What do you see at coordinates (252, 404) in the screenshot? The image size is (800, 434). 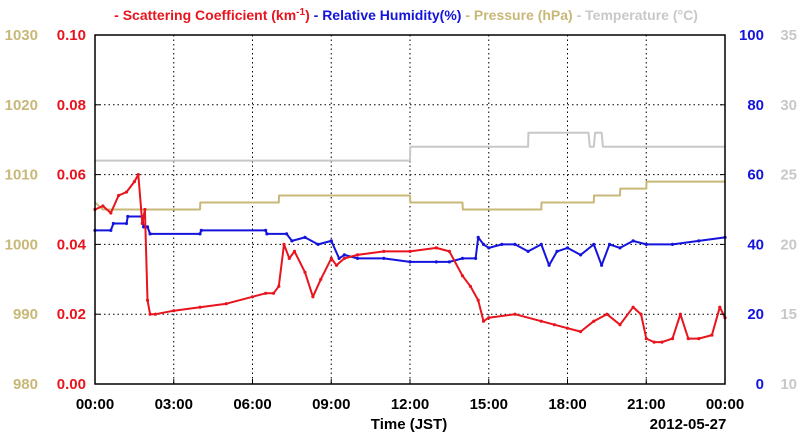 I see `x-tick-label: 06:00` at bounding box center [252, 404].